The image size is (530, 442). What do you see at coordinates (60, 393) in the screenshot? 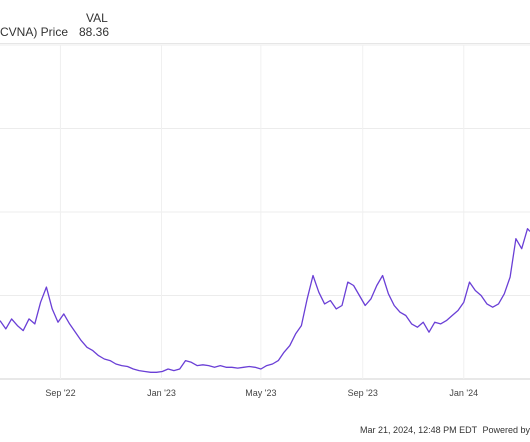
I see `x-tick-label: Sep '22` at bounding box center [60, 393].